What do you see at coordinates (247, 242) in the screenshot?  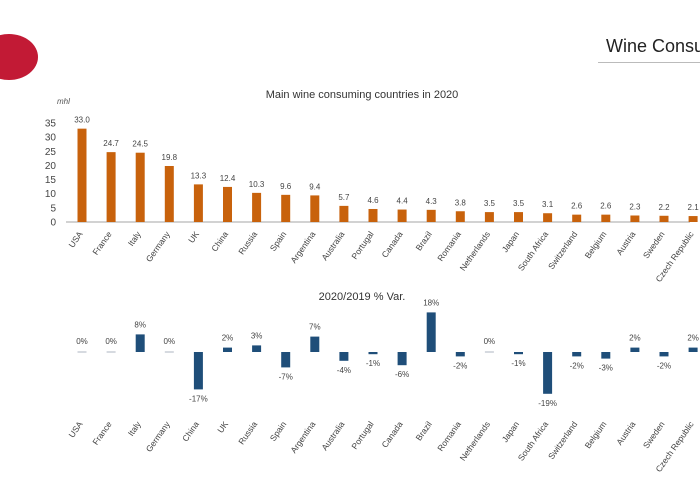 I see `chart1-category-label: Russia` at bounding box center [247, 242].